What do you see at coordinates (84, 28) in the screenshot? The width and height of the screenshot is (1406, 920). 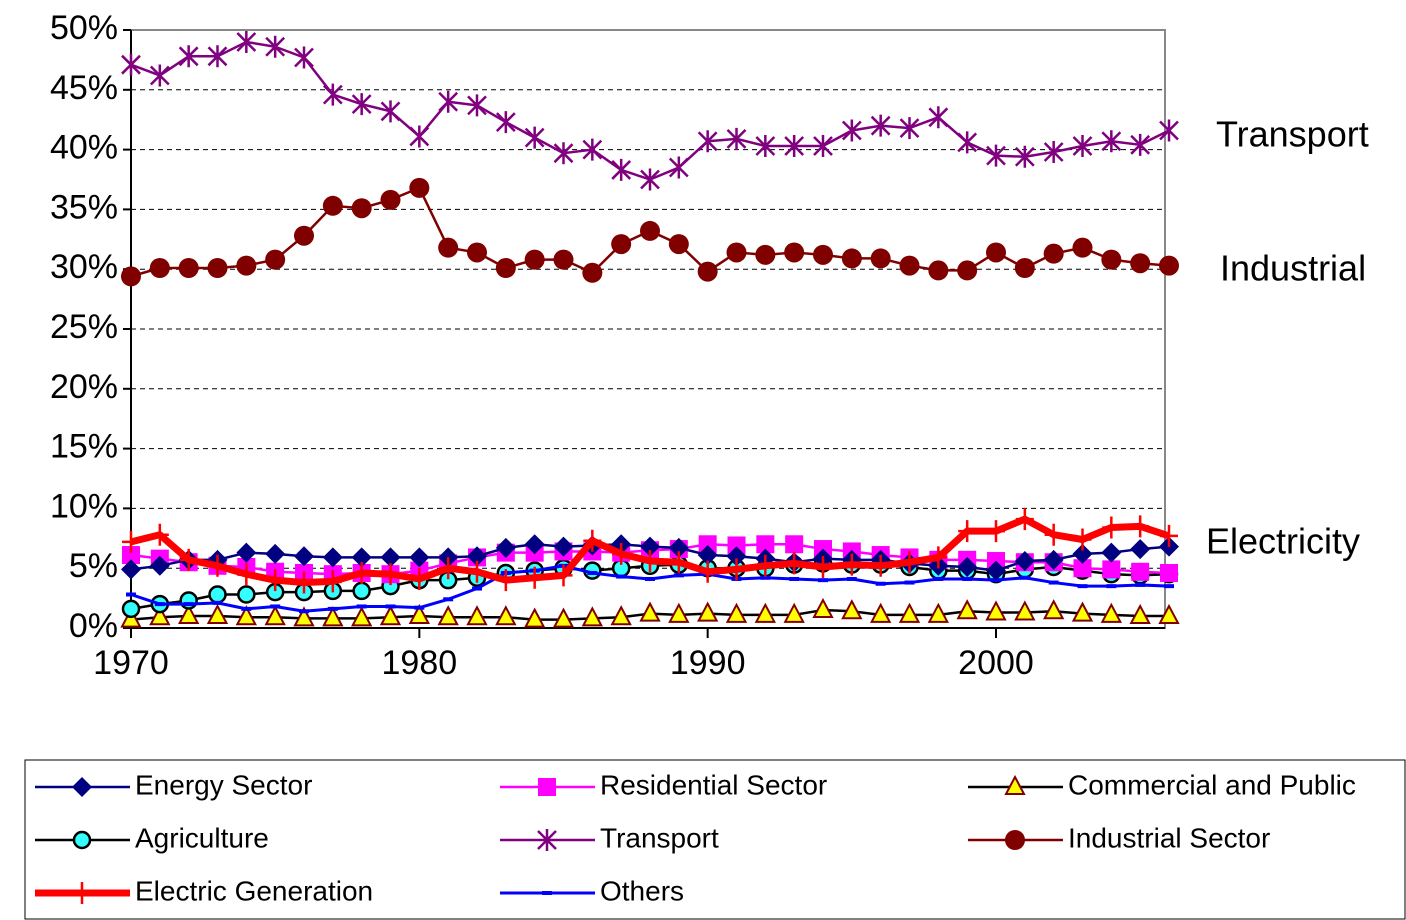 I see `y-tick-label: 50%` at bounding box center [84, 28].